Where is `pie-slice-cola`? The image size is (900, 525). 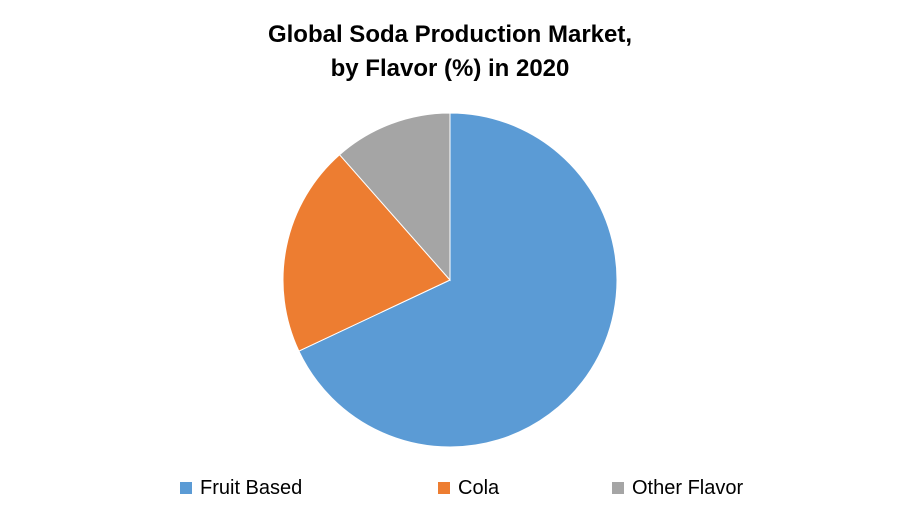
pie-slice-cola is located at coordinates (366, 253).